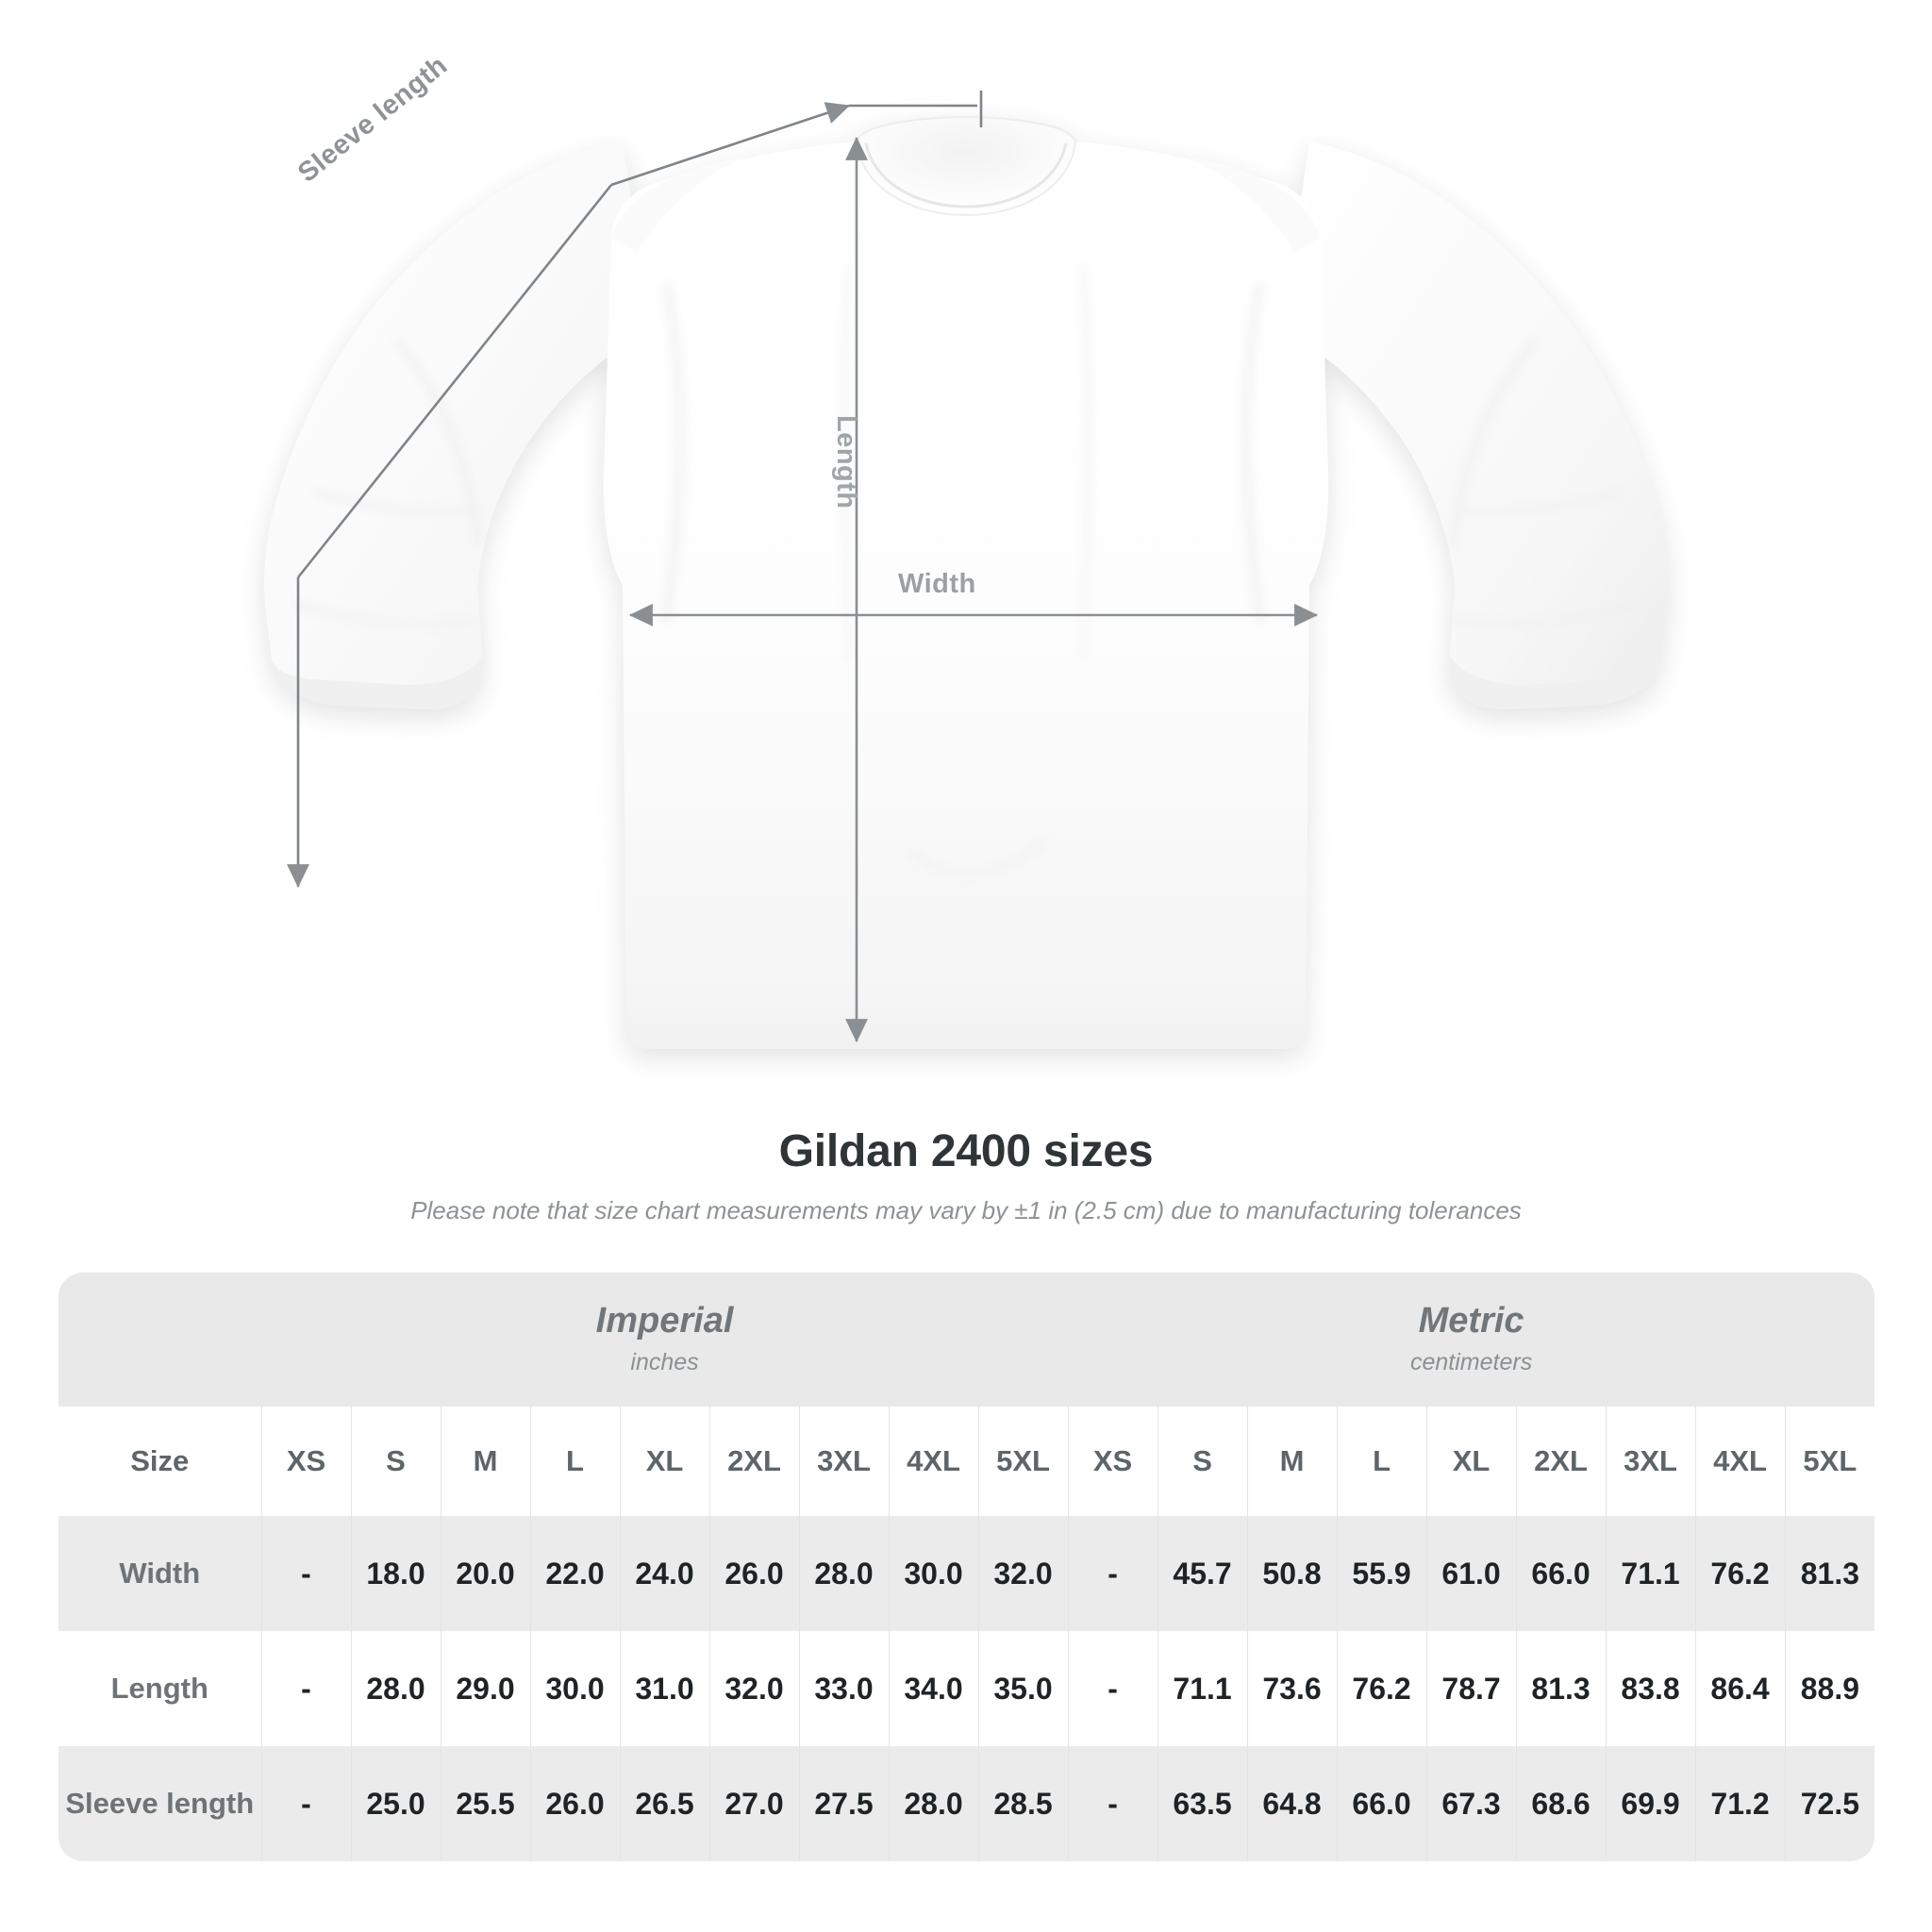 This screenshot has width=1932, height=1932. What do you see at coordinates (306, 1574) in the screenshot?
I see `cell-width-imperial-xs: -` at bounding box center [306, 1574].